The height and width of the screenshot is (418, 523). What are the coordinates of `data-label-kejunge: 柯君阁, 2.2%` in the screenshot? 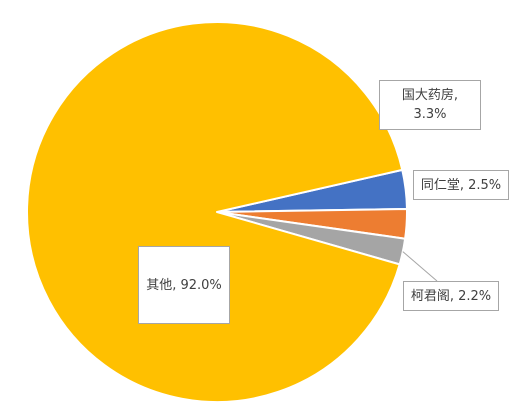 It's located at (451, 296).